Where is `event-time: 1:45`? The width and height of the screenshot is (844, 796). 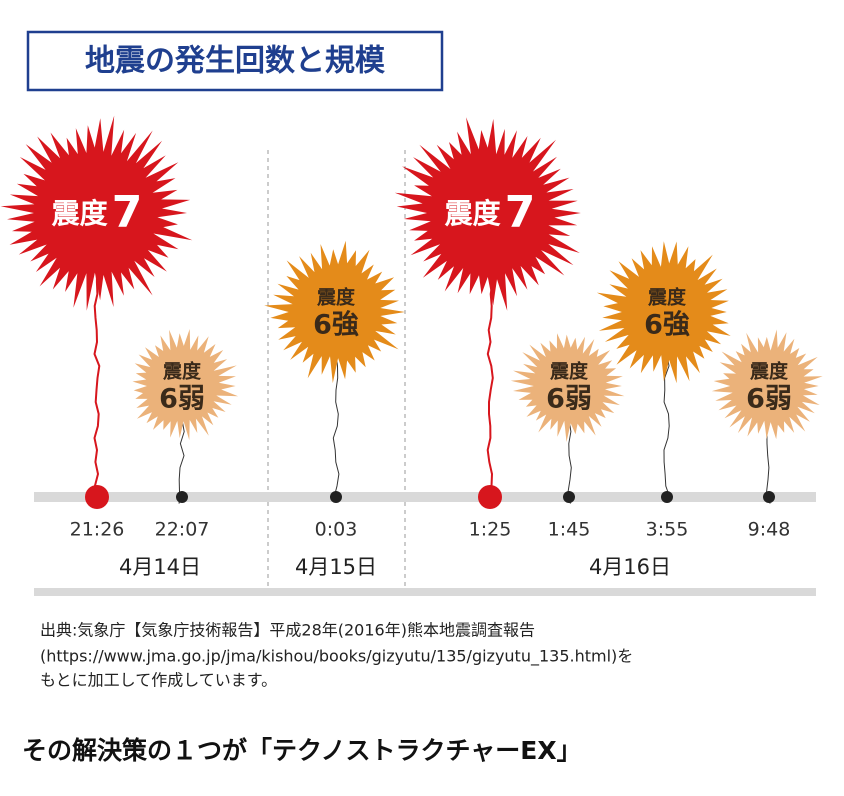 event-time: 1:45 is located at coordinates (569, 530).